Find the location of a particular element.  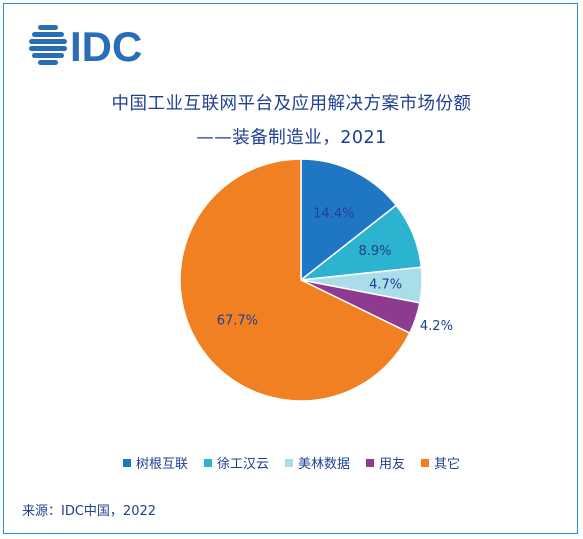

source-note: 来源：IDC中国，2022 is located at coordinates (89, 511).